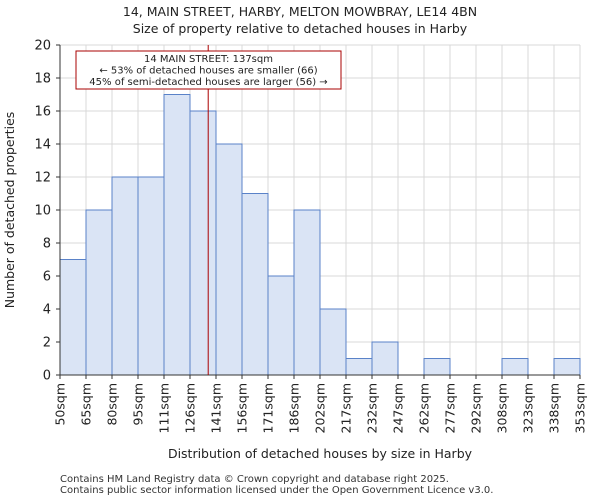 Image resolution: width=600 pixels, height=500 pixels. What do you see at coordinates (47, 310) in the screenshot?
I see `y-tick-label: 4` at bounding box center [47, 310].